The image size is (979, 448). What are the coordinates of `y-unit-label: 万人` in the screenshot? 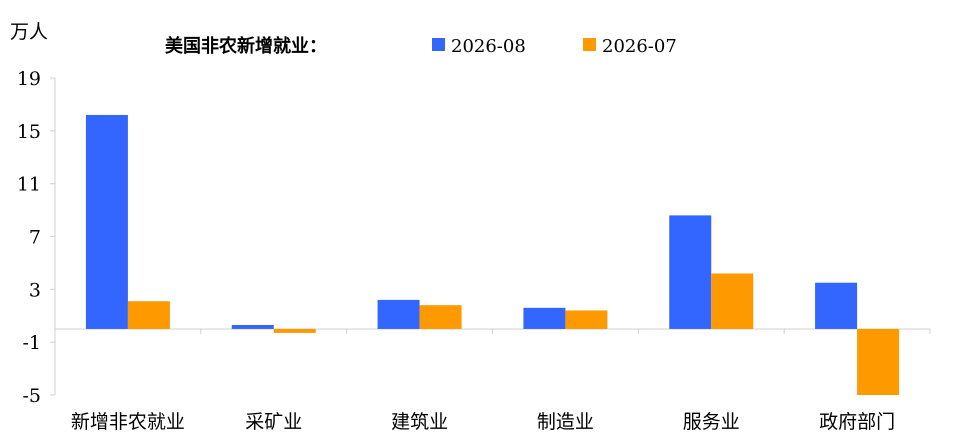 It's located at (29, 32).